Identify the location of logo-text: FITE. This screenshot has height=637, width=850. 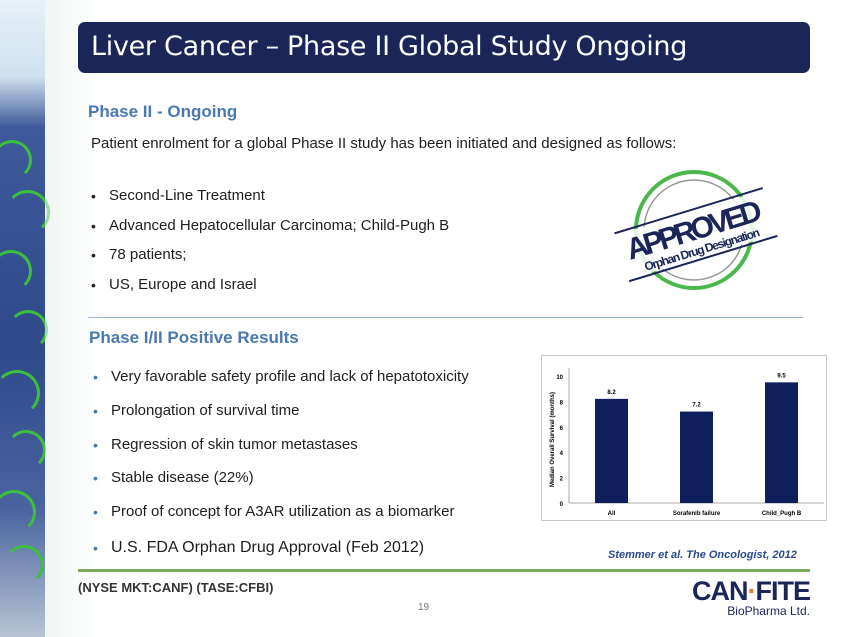
(783, 591).